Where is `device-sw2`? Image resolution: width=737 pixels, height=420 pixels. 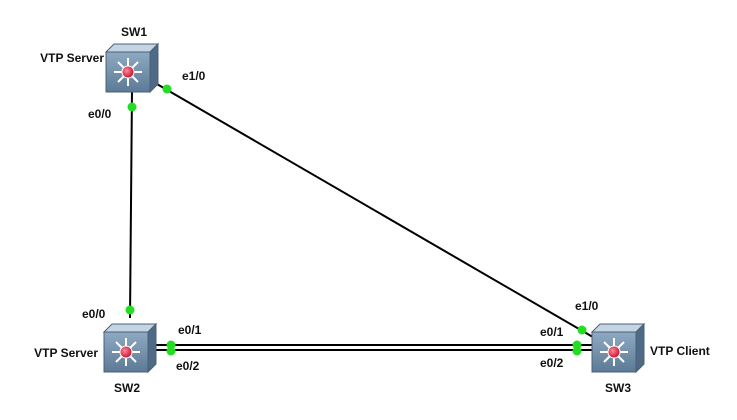 device-sw2 is located at coordinates (130, 348).